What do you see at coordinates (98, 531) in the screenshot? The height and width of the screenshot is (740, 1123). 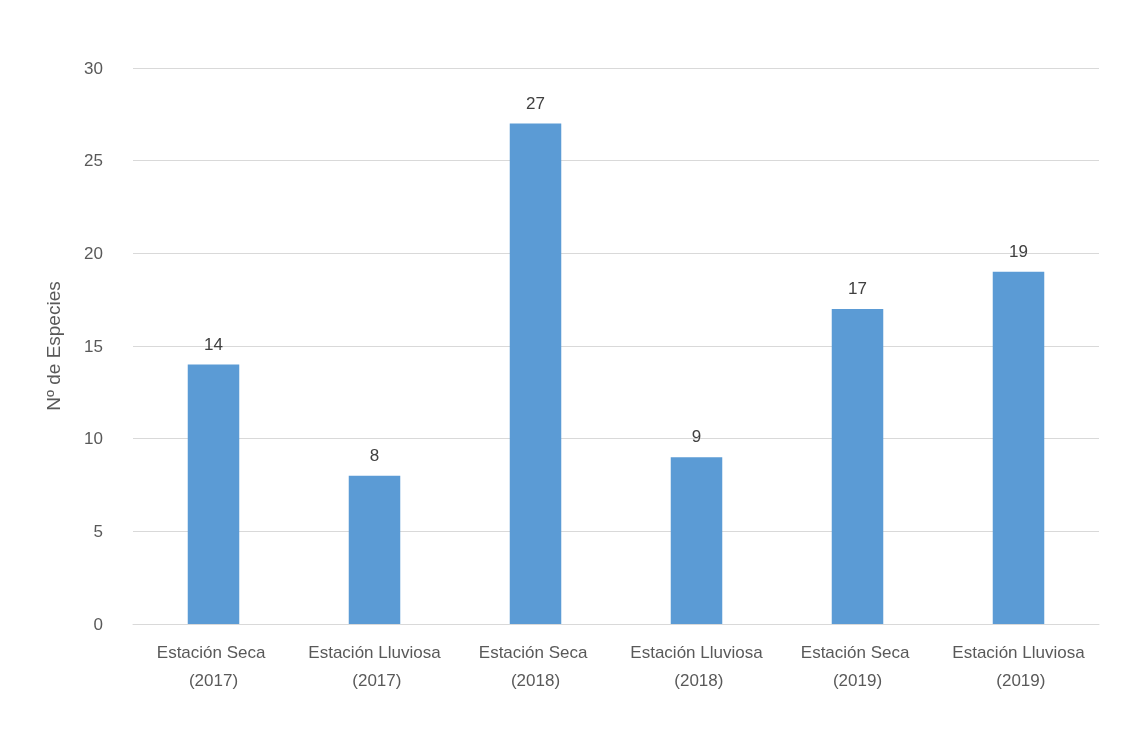 I see `y-tick-label: 5` at bounding box center [98, 531].